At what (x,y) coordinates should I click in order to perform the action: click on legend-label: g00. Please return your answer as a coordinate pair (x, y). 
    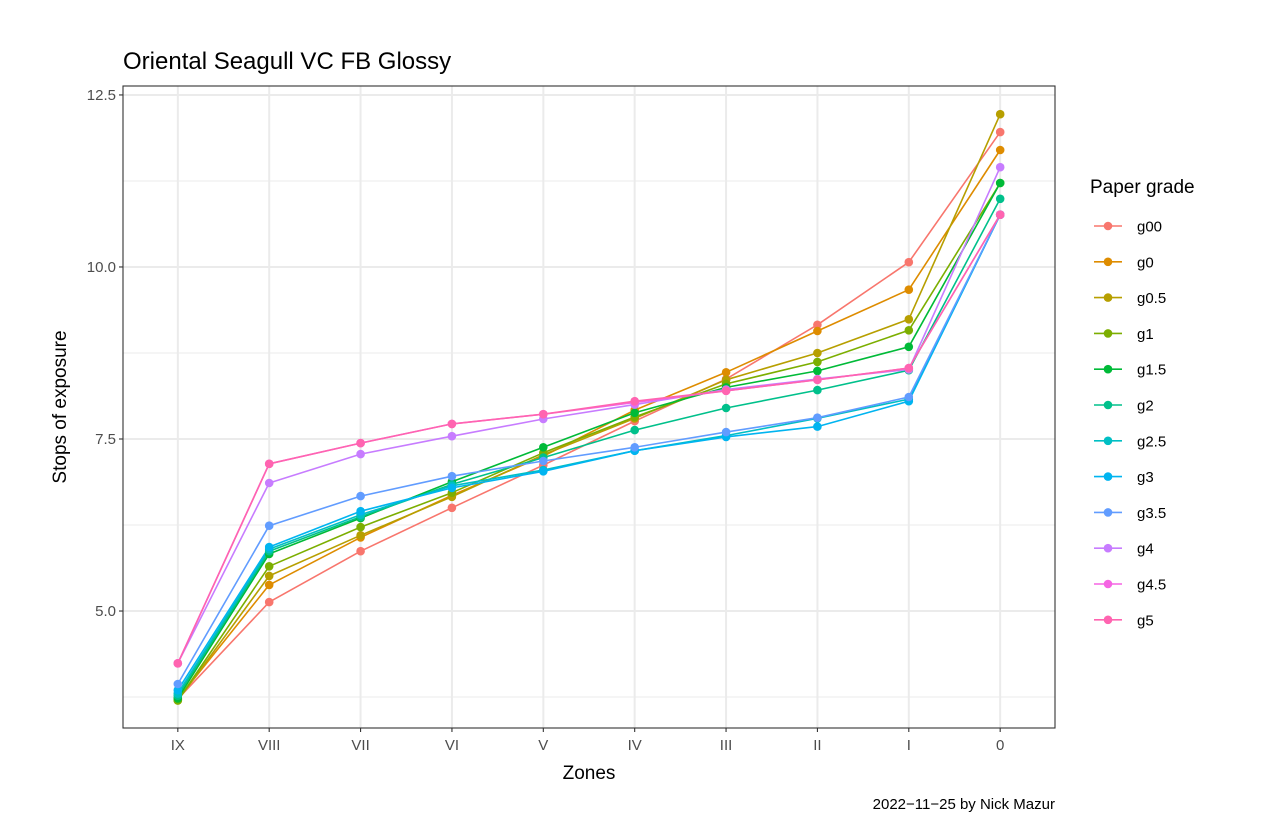
    Looking at the image, I should click on (1149, 227).